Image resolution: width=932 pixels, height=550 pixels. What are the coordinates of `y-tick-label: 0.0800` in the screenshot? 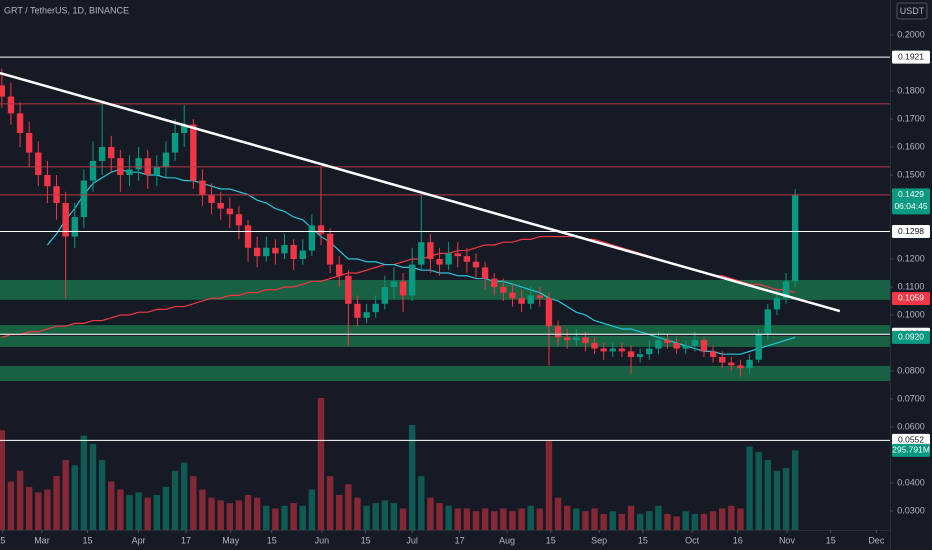 It's located at (911, 370).